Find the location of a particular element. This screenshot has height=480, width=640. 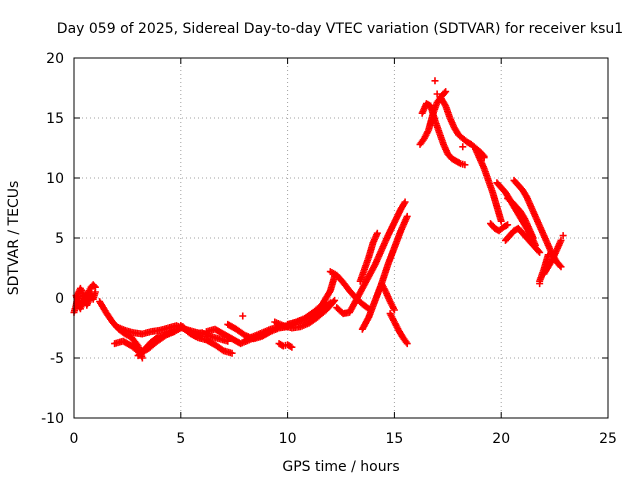

x-tick-label: 5 is located at coordinates (180, 439).